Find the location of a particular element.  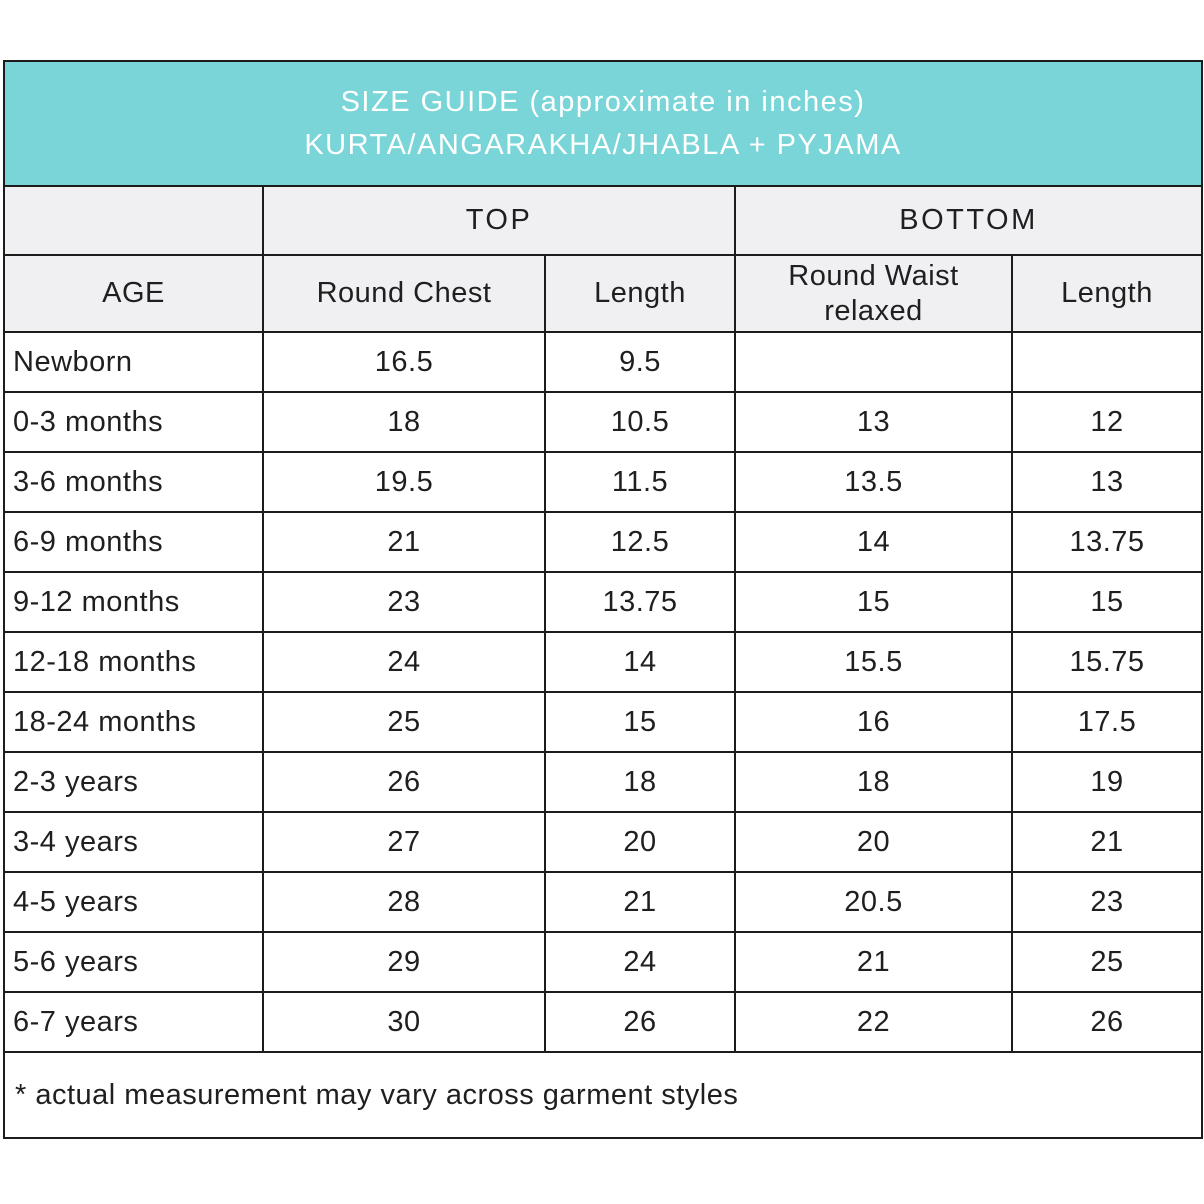

table-row: 12-18 months 24 14 15.5 15.75 is located at coordinates (603, 662).